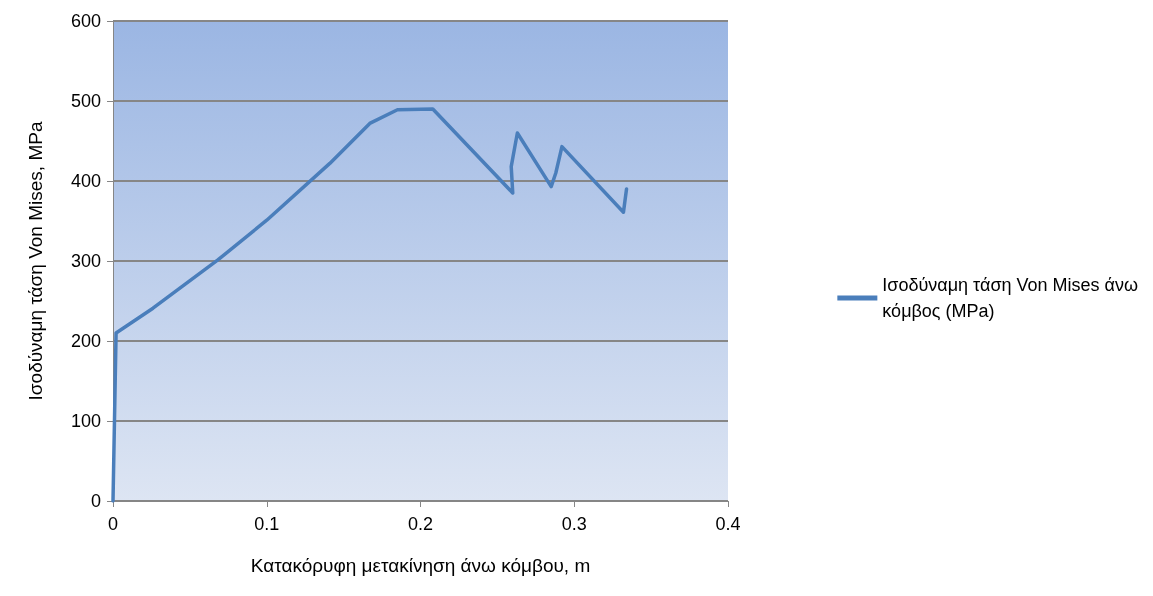 Image resolution: width=1153 pixels, height=596 pixels. What do you see at coordinates (85, 261) in the screenshot?
I see `y-tick-label: 300` at bounding box center [85, 261].